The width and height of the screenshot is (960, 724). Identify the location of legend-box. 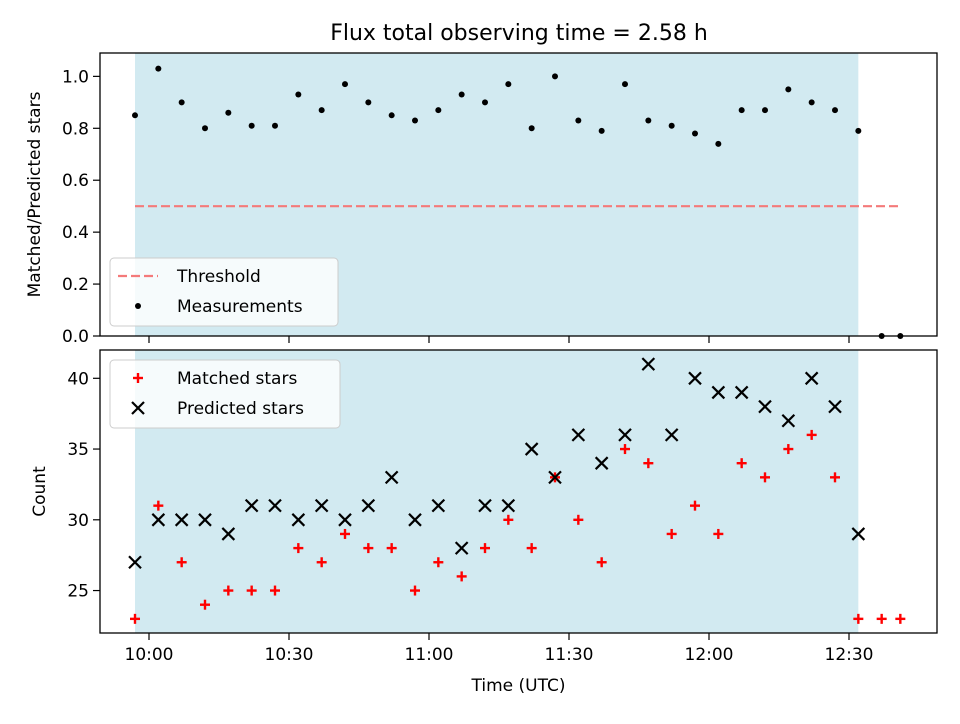
(225, 394).